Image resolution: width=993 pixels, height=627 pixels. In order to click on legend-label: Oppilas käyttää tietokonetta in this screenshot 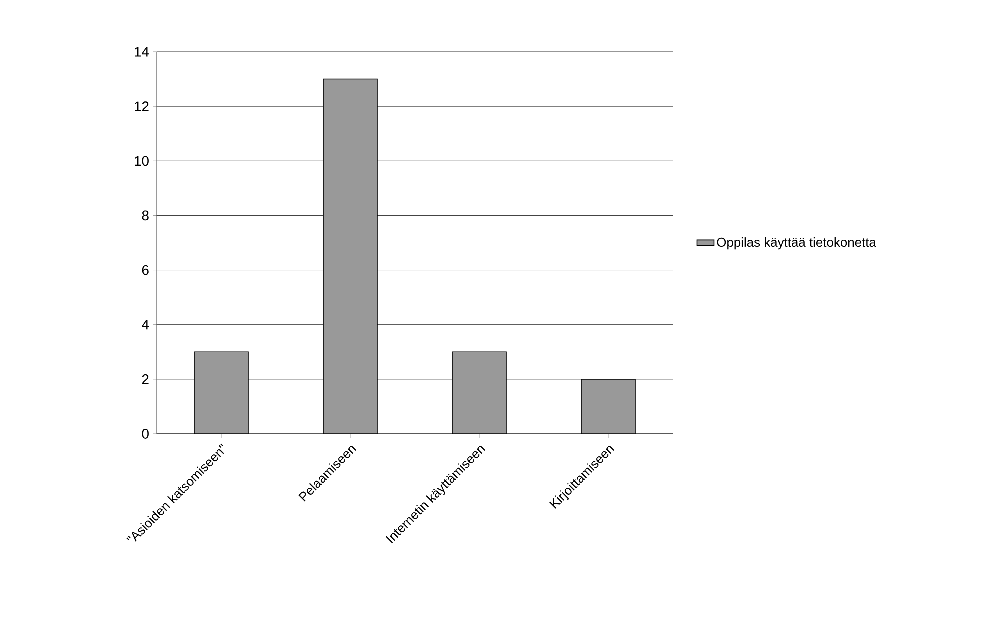, I will do `click(796, 244)`.